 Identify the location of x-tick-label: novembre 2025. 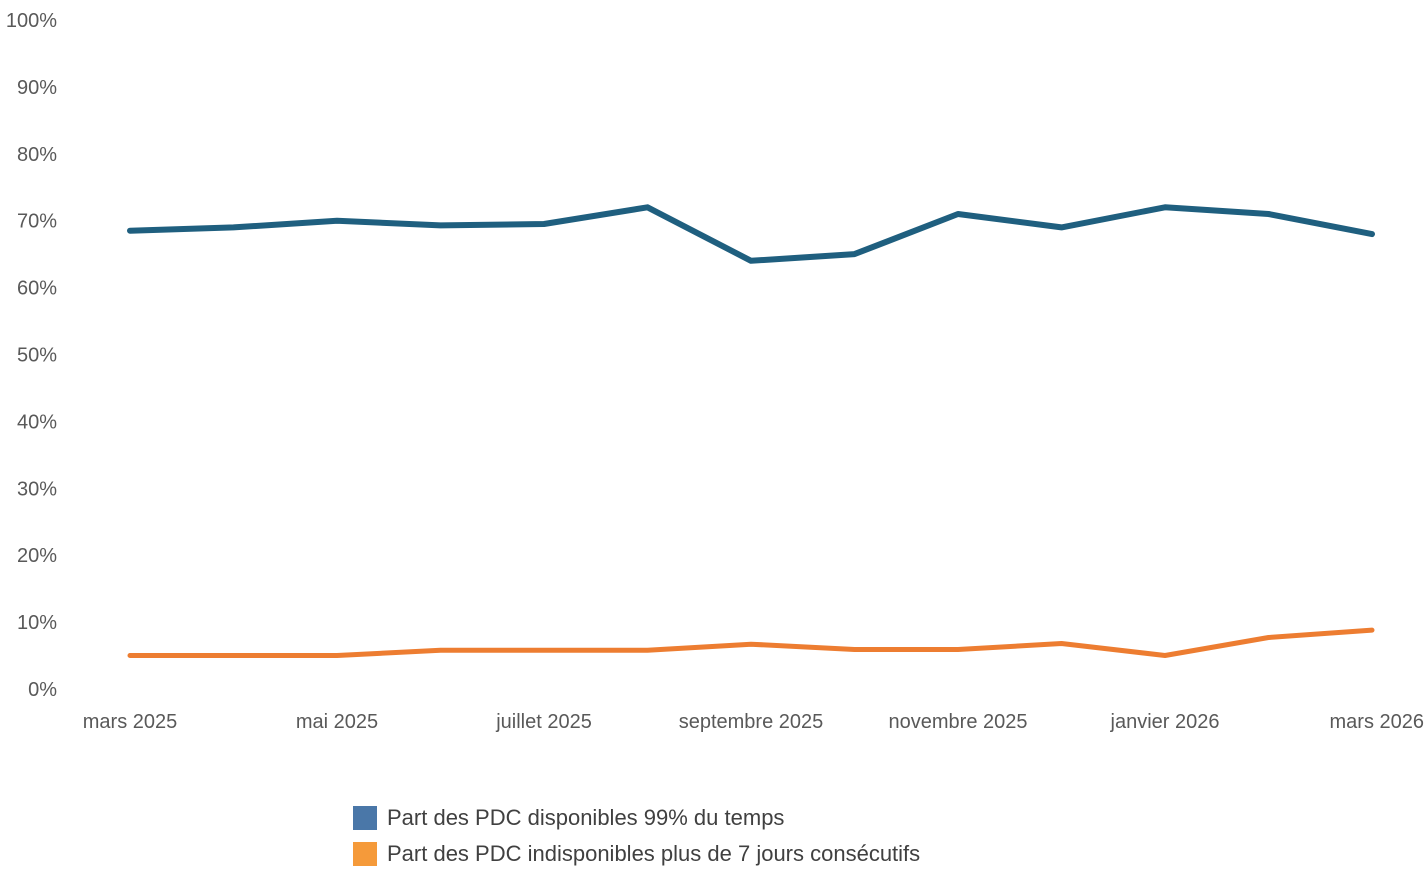
(958, 722).